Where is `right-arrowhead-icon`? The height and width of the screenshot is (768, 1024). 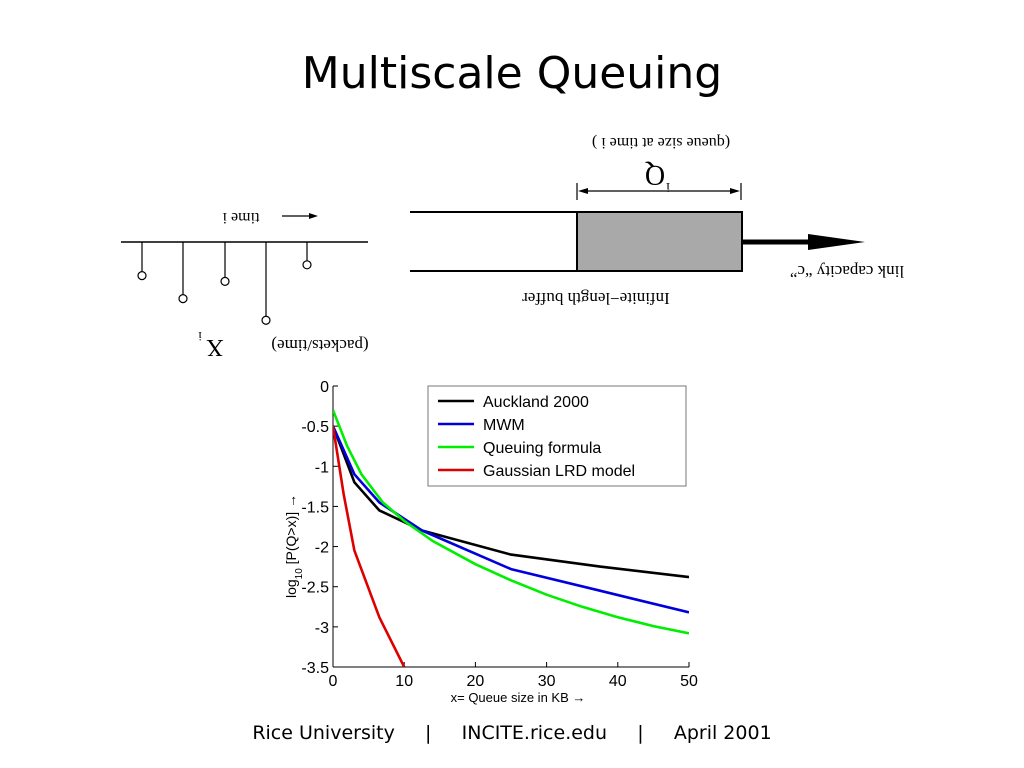
right-arrowhead-icon is located at coordinates (735, 191).